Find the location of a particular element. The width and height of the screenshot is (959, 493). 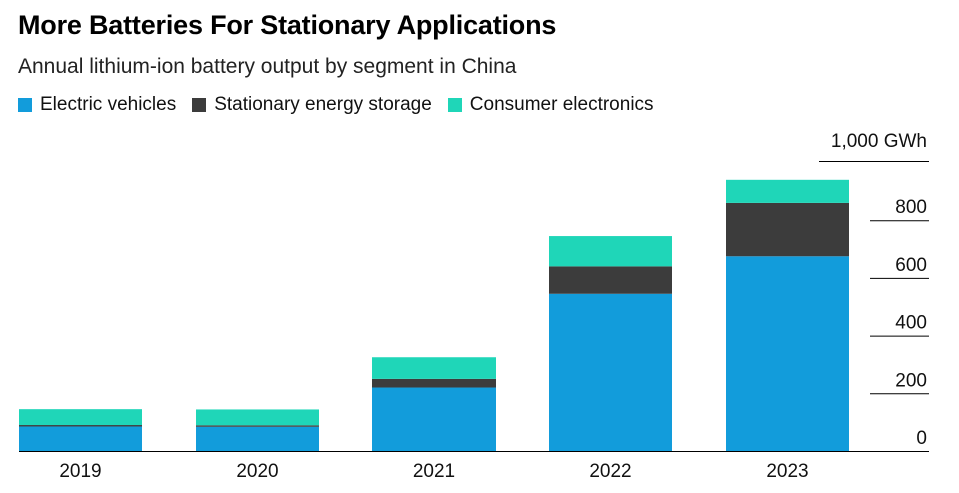

legend-label-stationary-storage: Stationary energy storage is located at coordinates (323, 104).